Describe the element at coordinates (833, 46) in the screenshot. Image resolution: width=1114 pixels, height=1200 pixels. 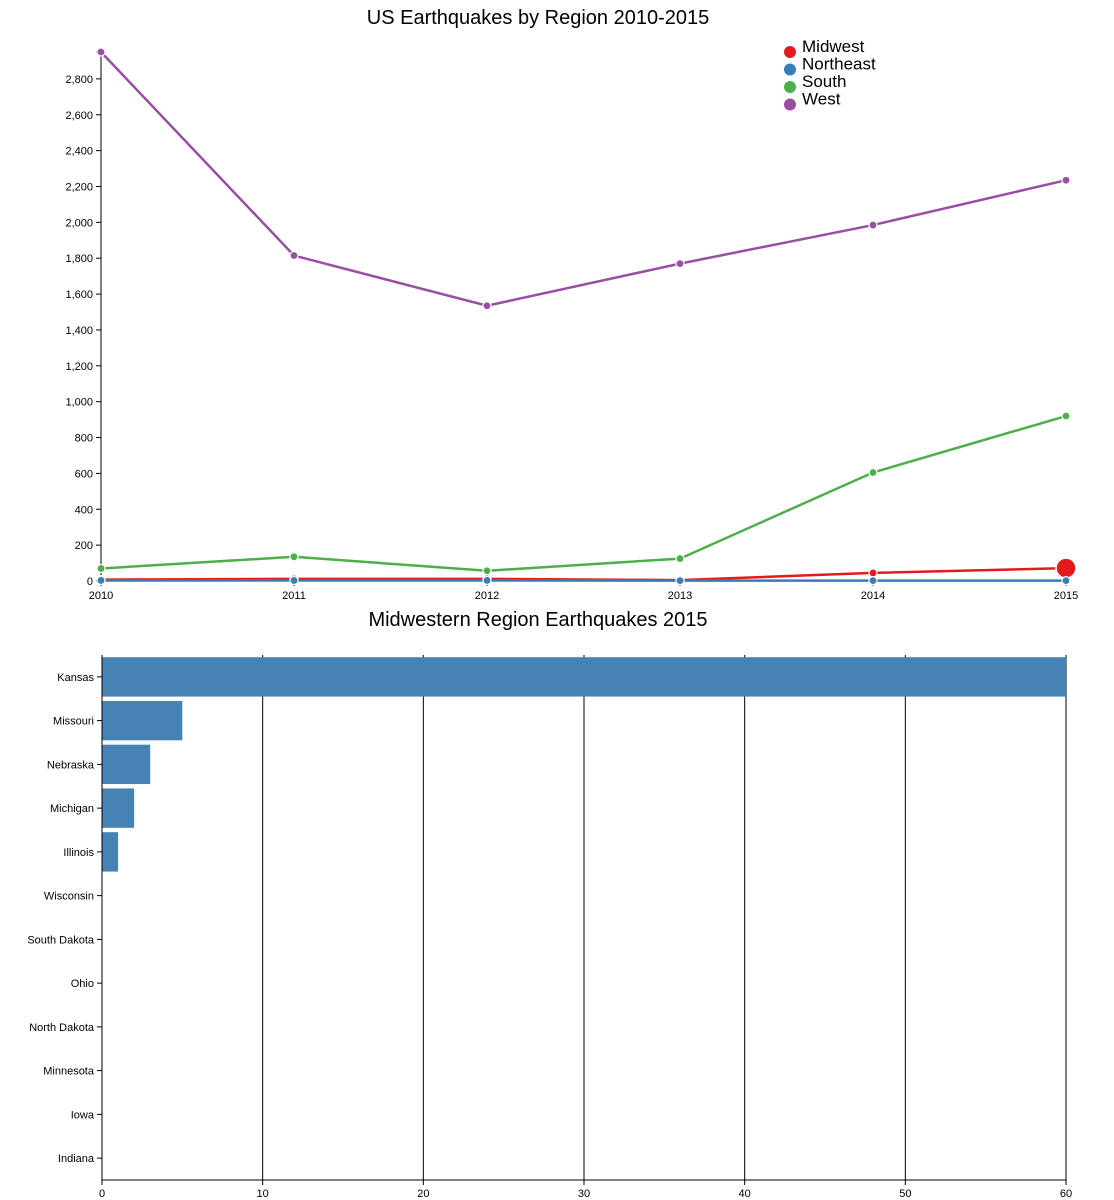
I see `legend-label-midwest: Midwest` at that location.